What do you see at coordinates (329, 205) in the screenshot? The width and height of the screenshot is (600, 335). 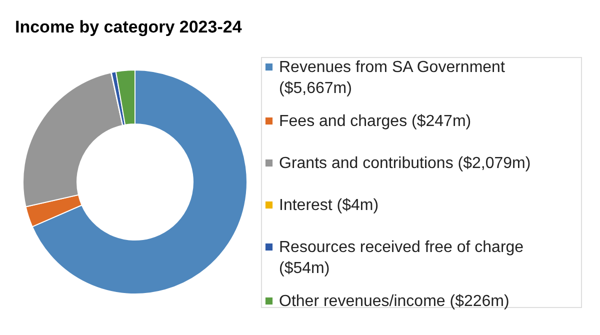 I see `legend-label: Interest ($4m)` at bounding box center [329, 205].